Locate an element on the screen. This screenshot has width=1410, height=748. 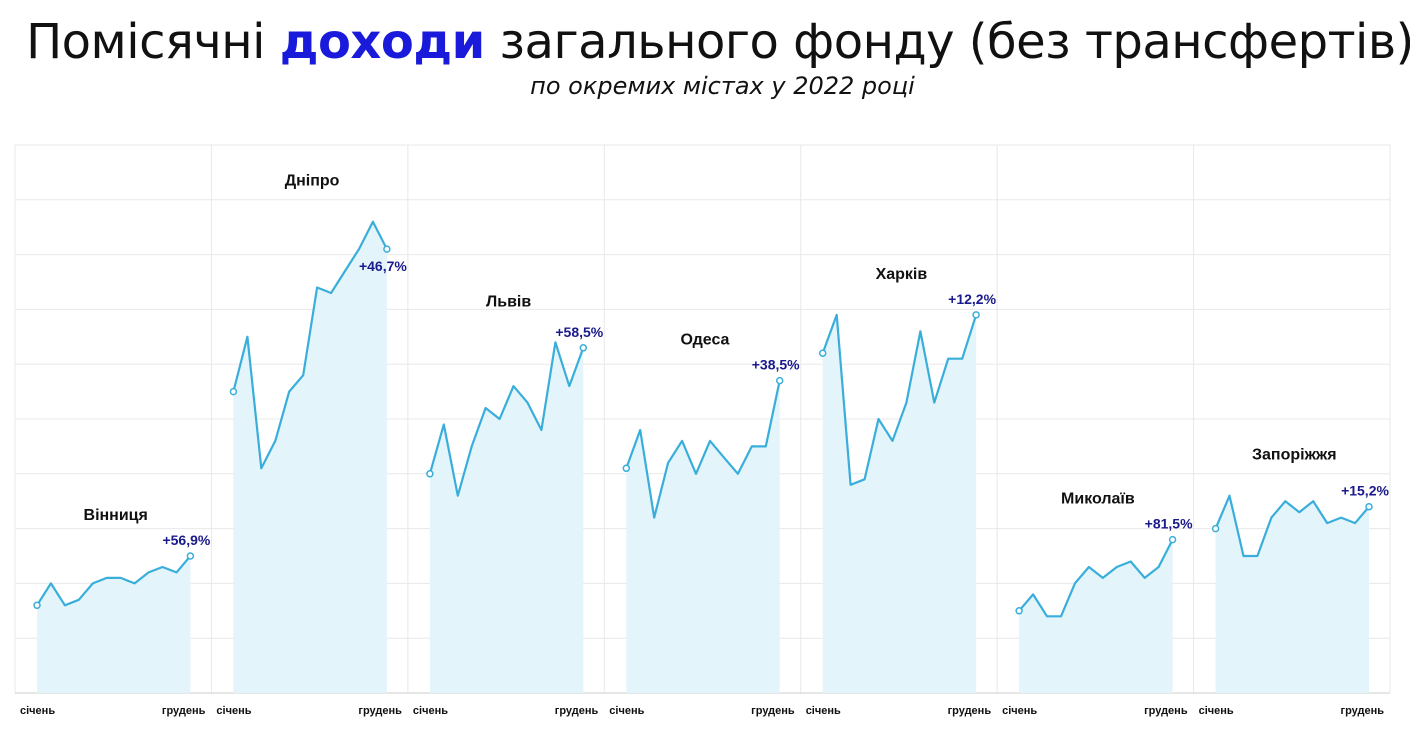
title-text-before: Помісячні is located at coordinates (153, 42).